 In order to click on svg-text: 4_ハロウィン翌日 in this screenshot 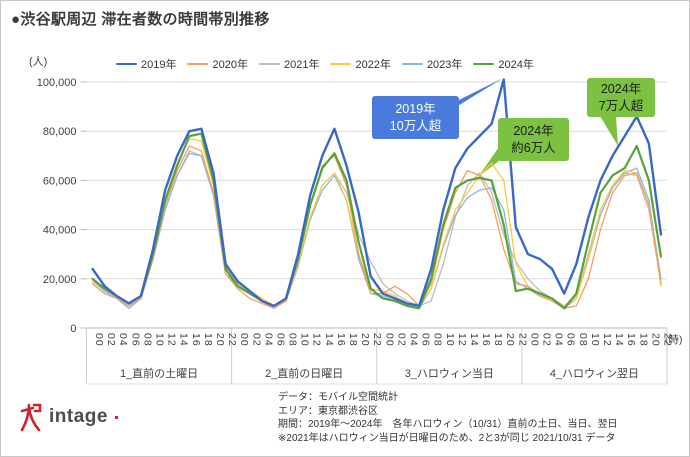, I will do `click(594, 373)`.